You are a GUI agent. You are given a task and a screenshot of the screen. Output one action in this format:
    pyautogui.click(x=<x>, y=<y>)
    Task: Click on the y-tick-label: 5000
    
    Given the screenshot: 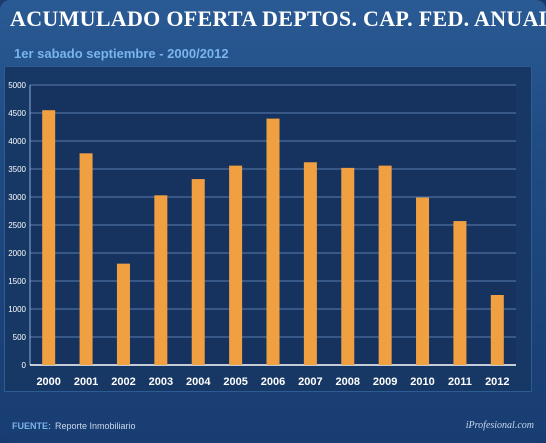 What is the action you would take?
    pyautogui.click(x=17, y=85)
    